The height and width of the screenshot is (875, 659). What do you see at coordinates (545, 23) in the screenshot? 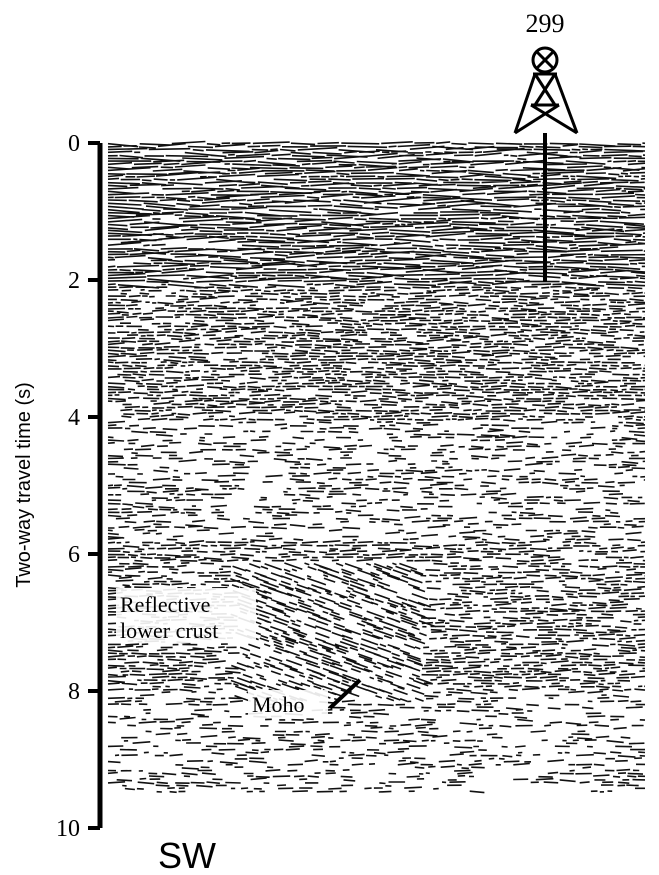
I see `well-label: 299` at bounding box center [545, 23].